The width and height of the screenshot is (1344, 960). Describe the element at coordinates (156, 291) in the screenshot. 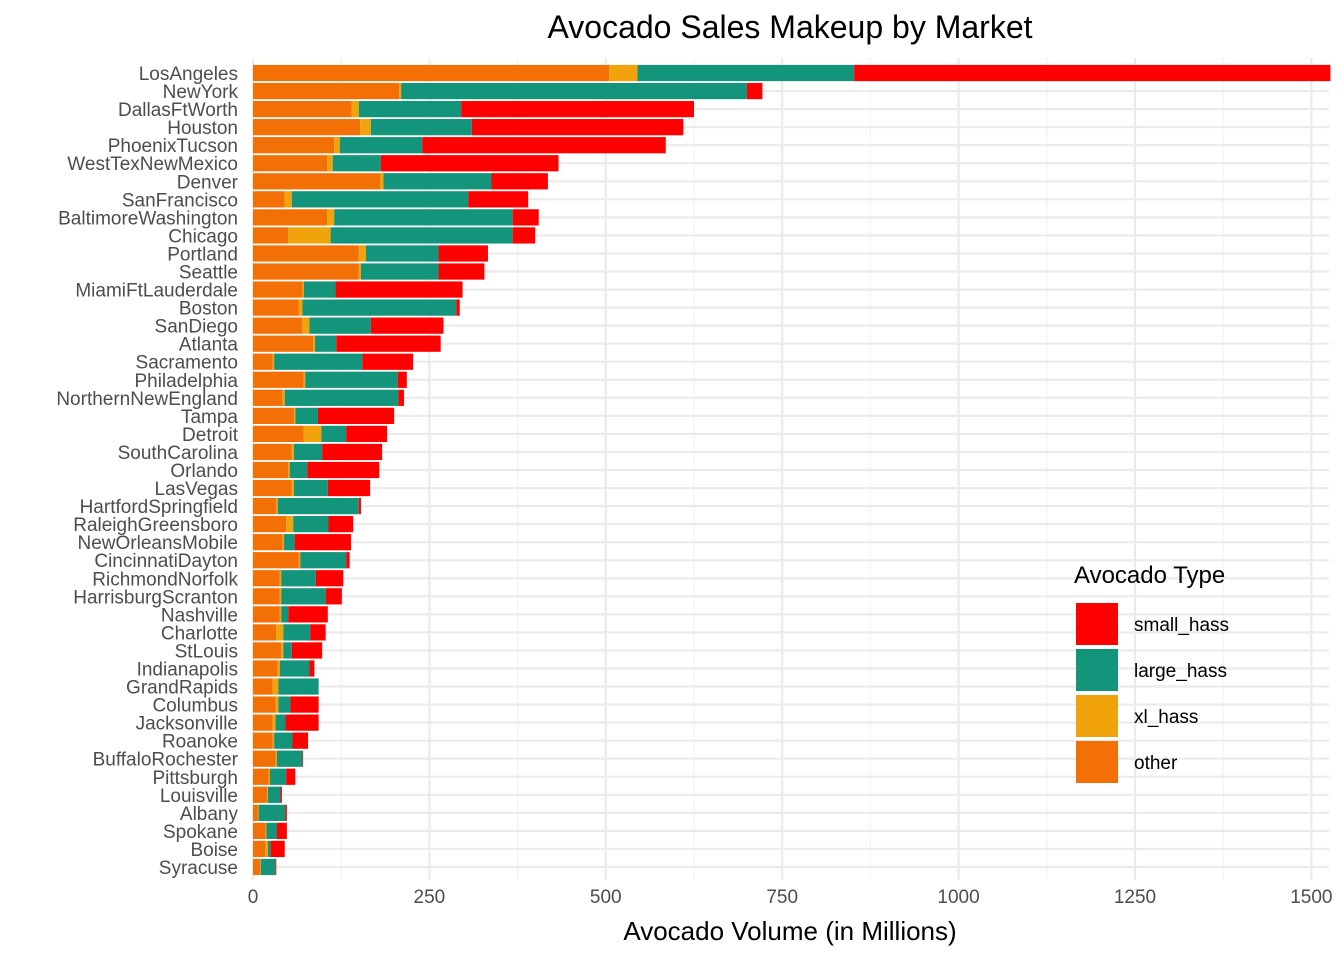

I see `y-tick-label: MiamiFtLauderdale` at that location.